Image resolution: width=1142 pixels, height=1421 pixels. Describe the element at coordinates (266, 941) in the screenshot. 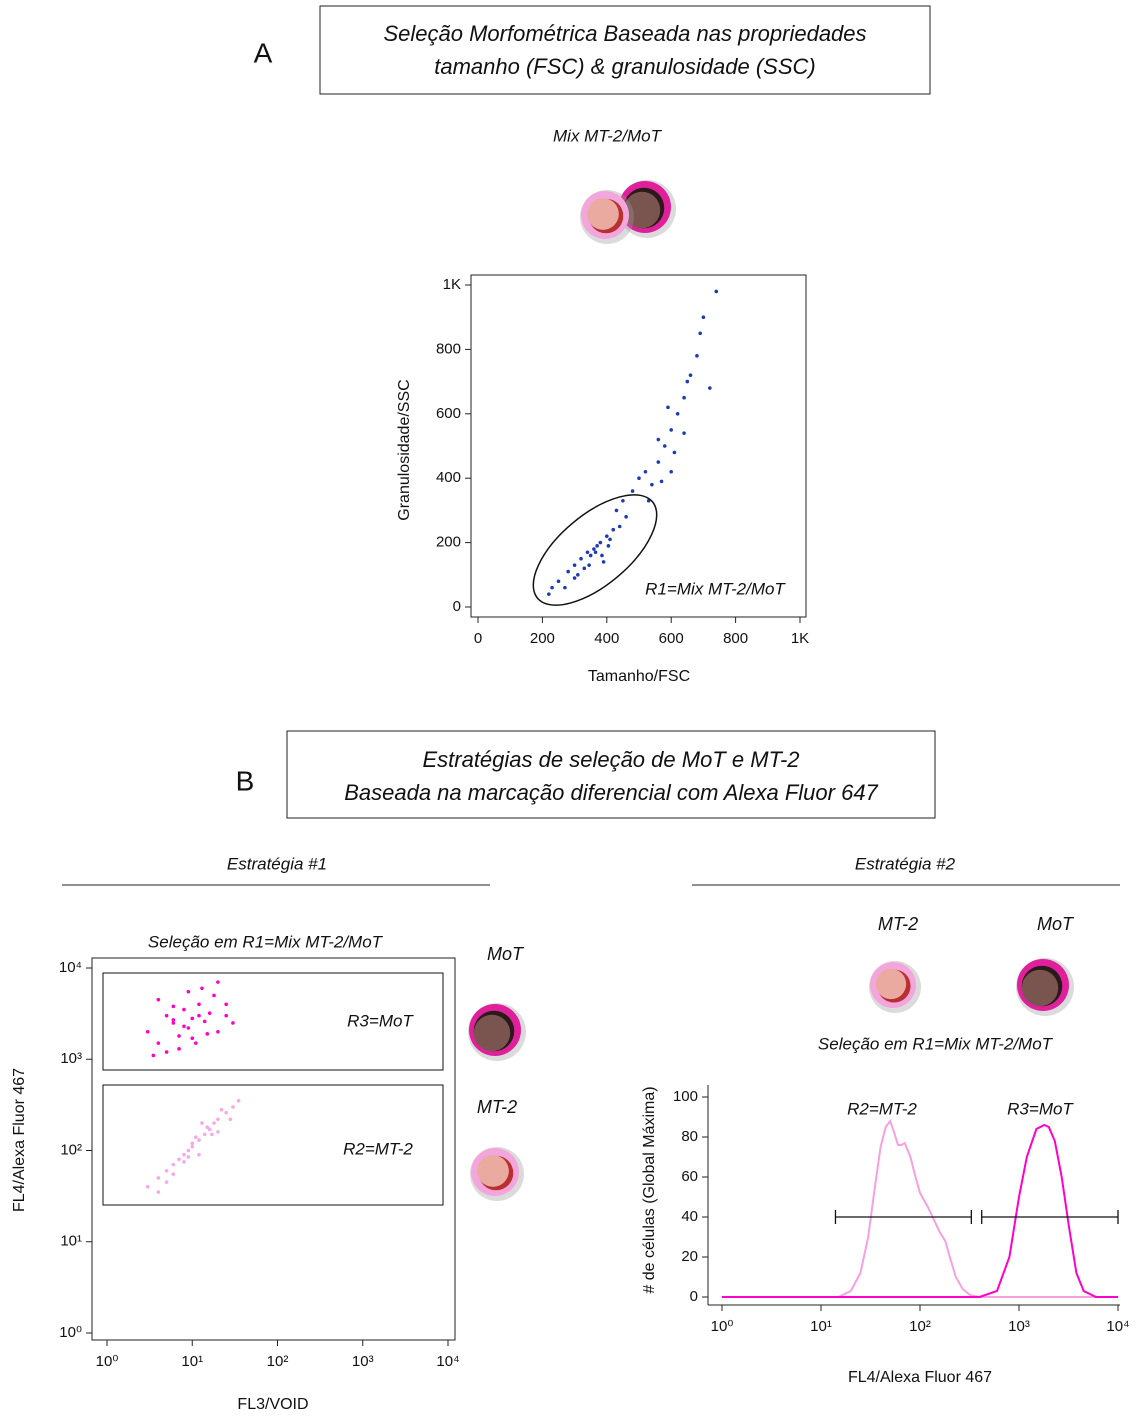

I see `chart-title: Seleção em R1=Mix MT-2/MoT` at that location.